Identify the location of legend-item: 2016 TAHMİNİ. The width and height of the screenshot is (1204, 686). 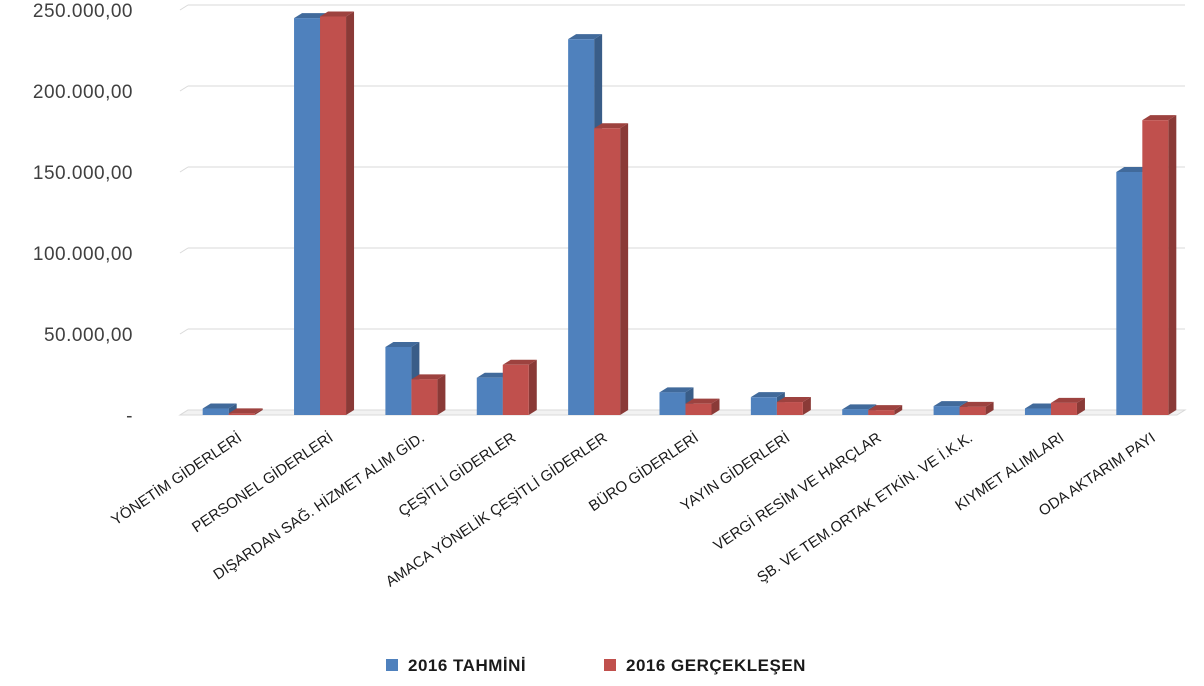
(456, 665).